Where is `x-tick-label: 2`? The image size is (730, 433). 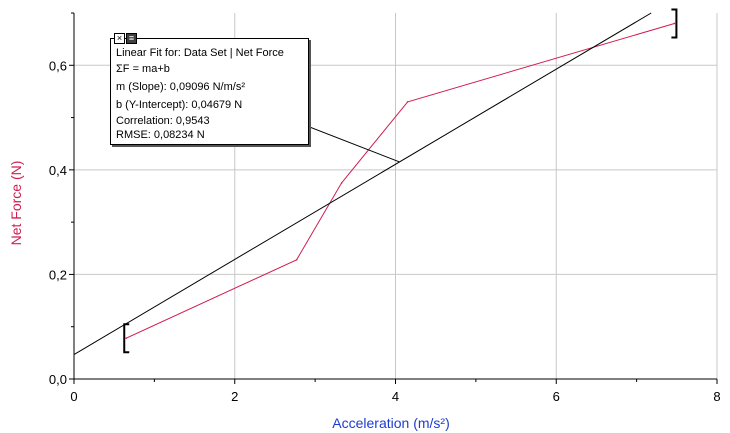 x-tick-label: 2 is located at coordinates (234, 396).